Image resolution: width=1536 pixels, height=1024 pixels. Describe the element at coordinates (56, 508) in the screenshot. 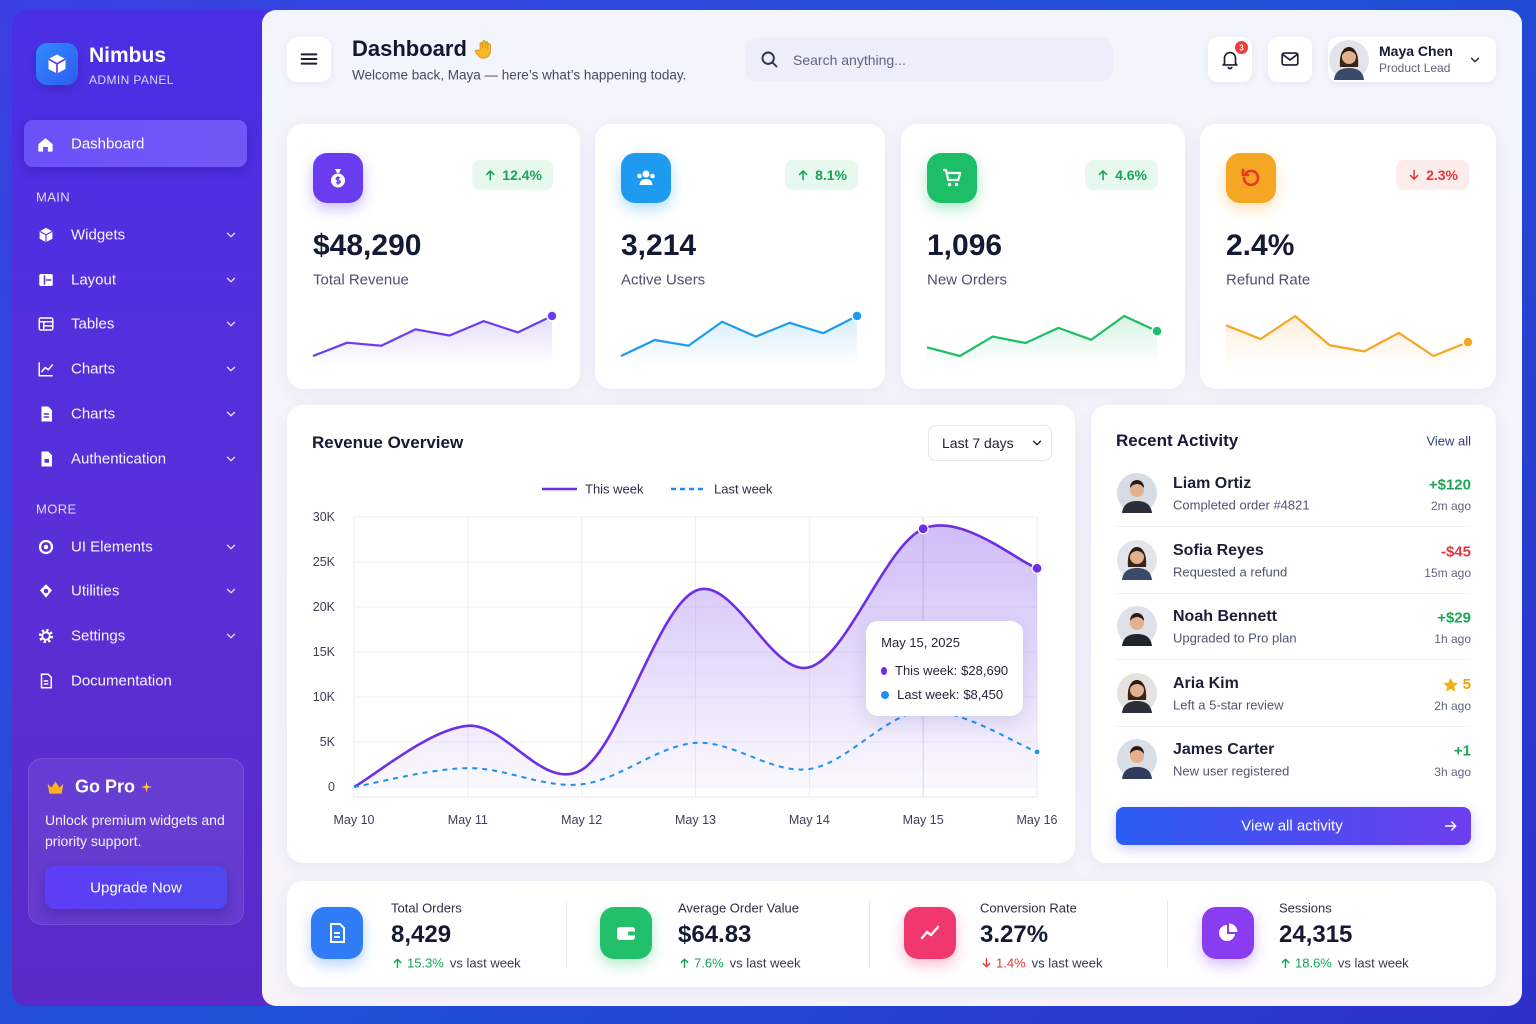

I see `nav-section-title: MORE` at that location.